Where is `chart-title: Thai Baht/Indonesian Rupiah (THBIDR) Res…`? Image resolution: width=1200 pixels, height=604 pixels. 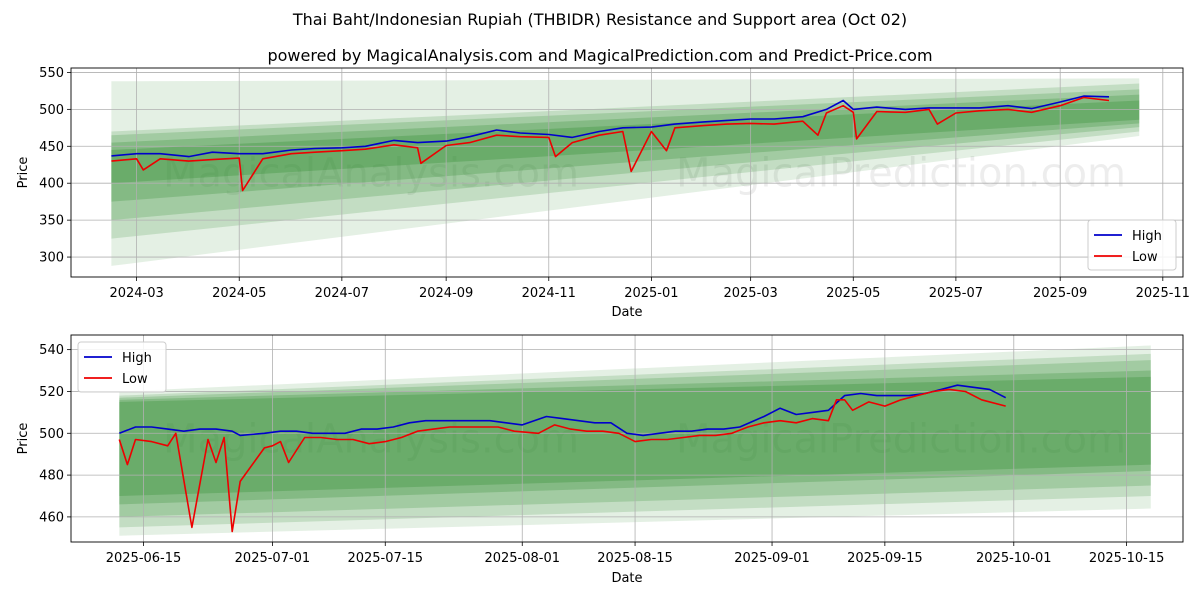
chart-title: Thai Baht/Indonesian Rupiah (THBIDR) Res… is located at coordinates (599, 19).